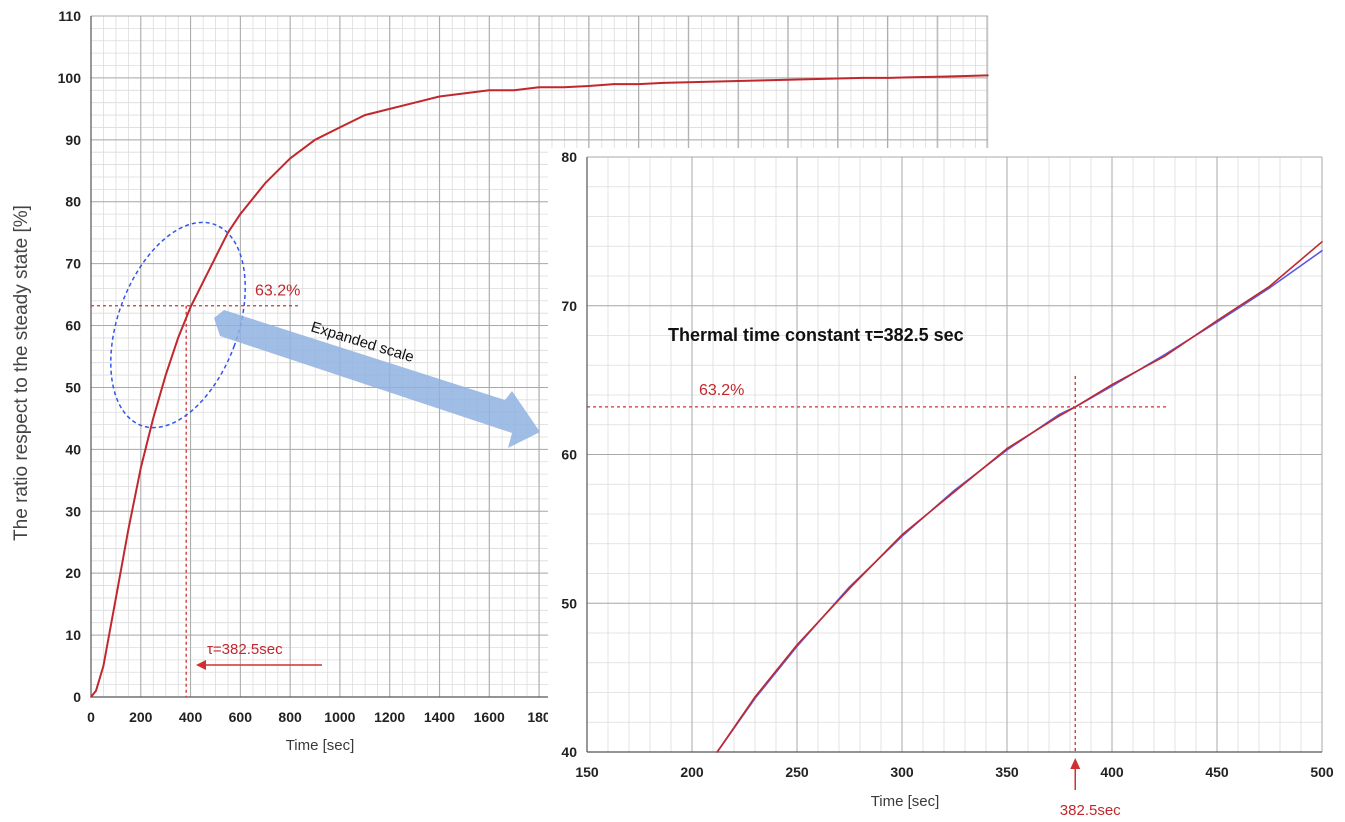 The image size is (1345, 822). I want to click on main-y-tick-label: 90, so click(73, 140).